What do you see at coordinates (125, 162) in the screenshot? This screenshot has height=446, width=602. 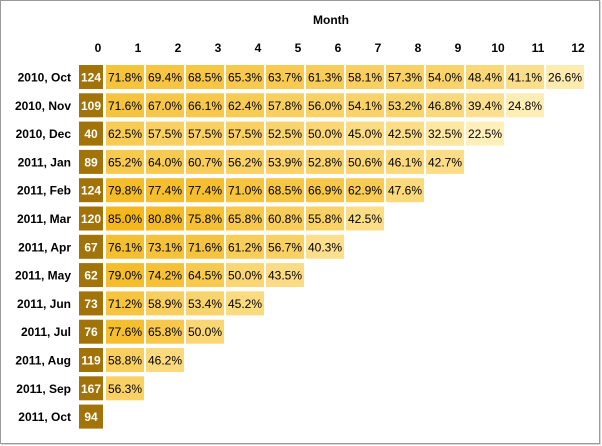 I see `retention-value: 65.2%` at bounding box center [125, 162].